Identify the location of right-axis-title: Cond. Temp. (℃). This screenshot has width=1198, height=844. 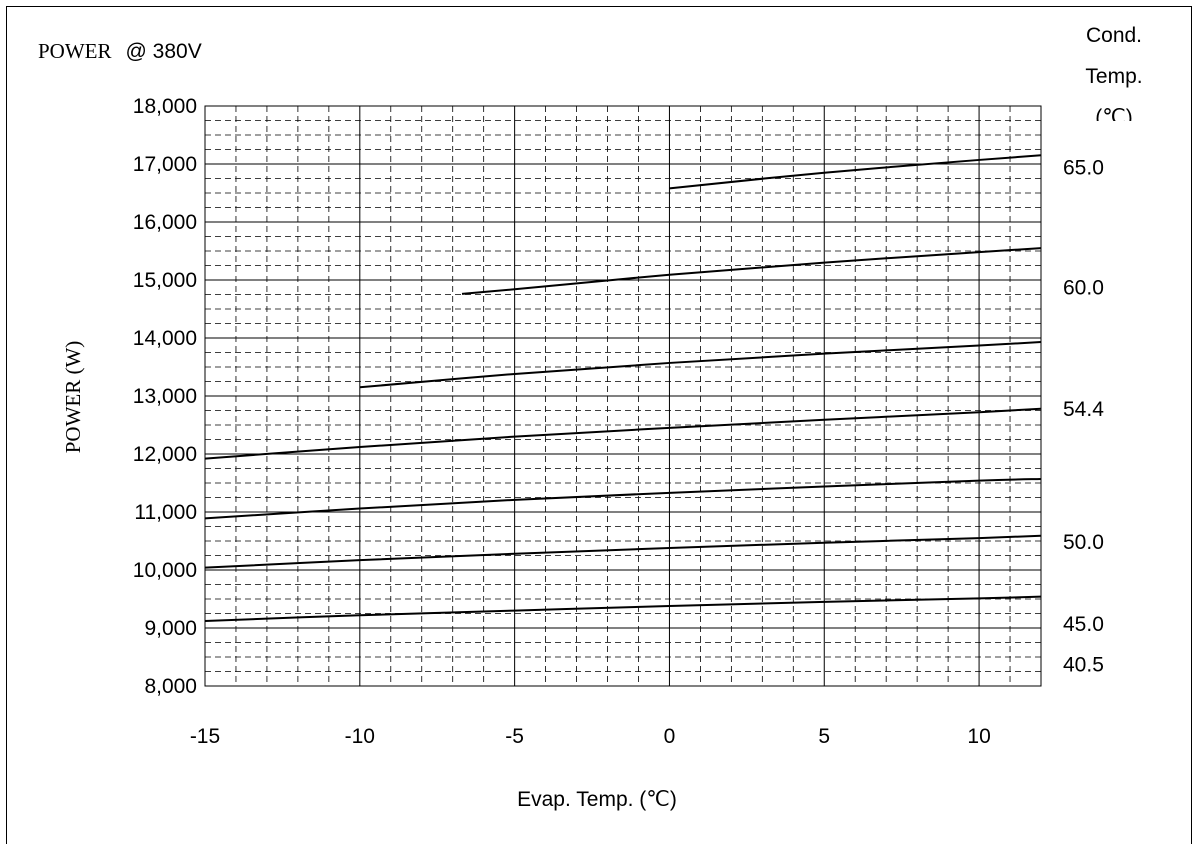
(1113, 76).